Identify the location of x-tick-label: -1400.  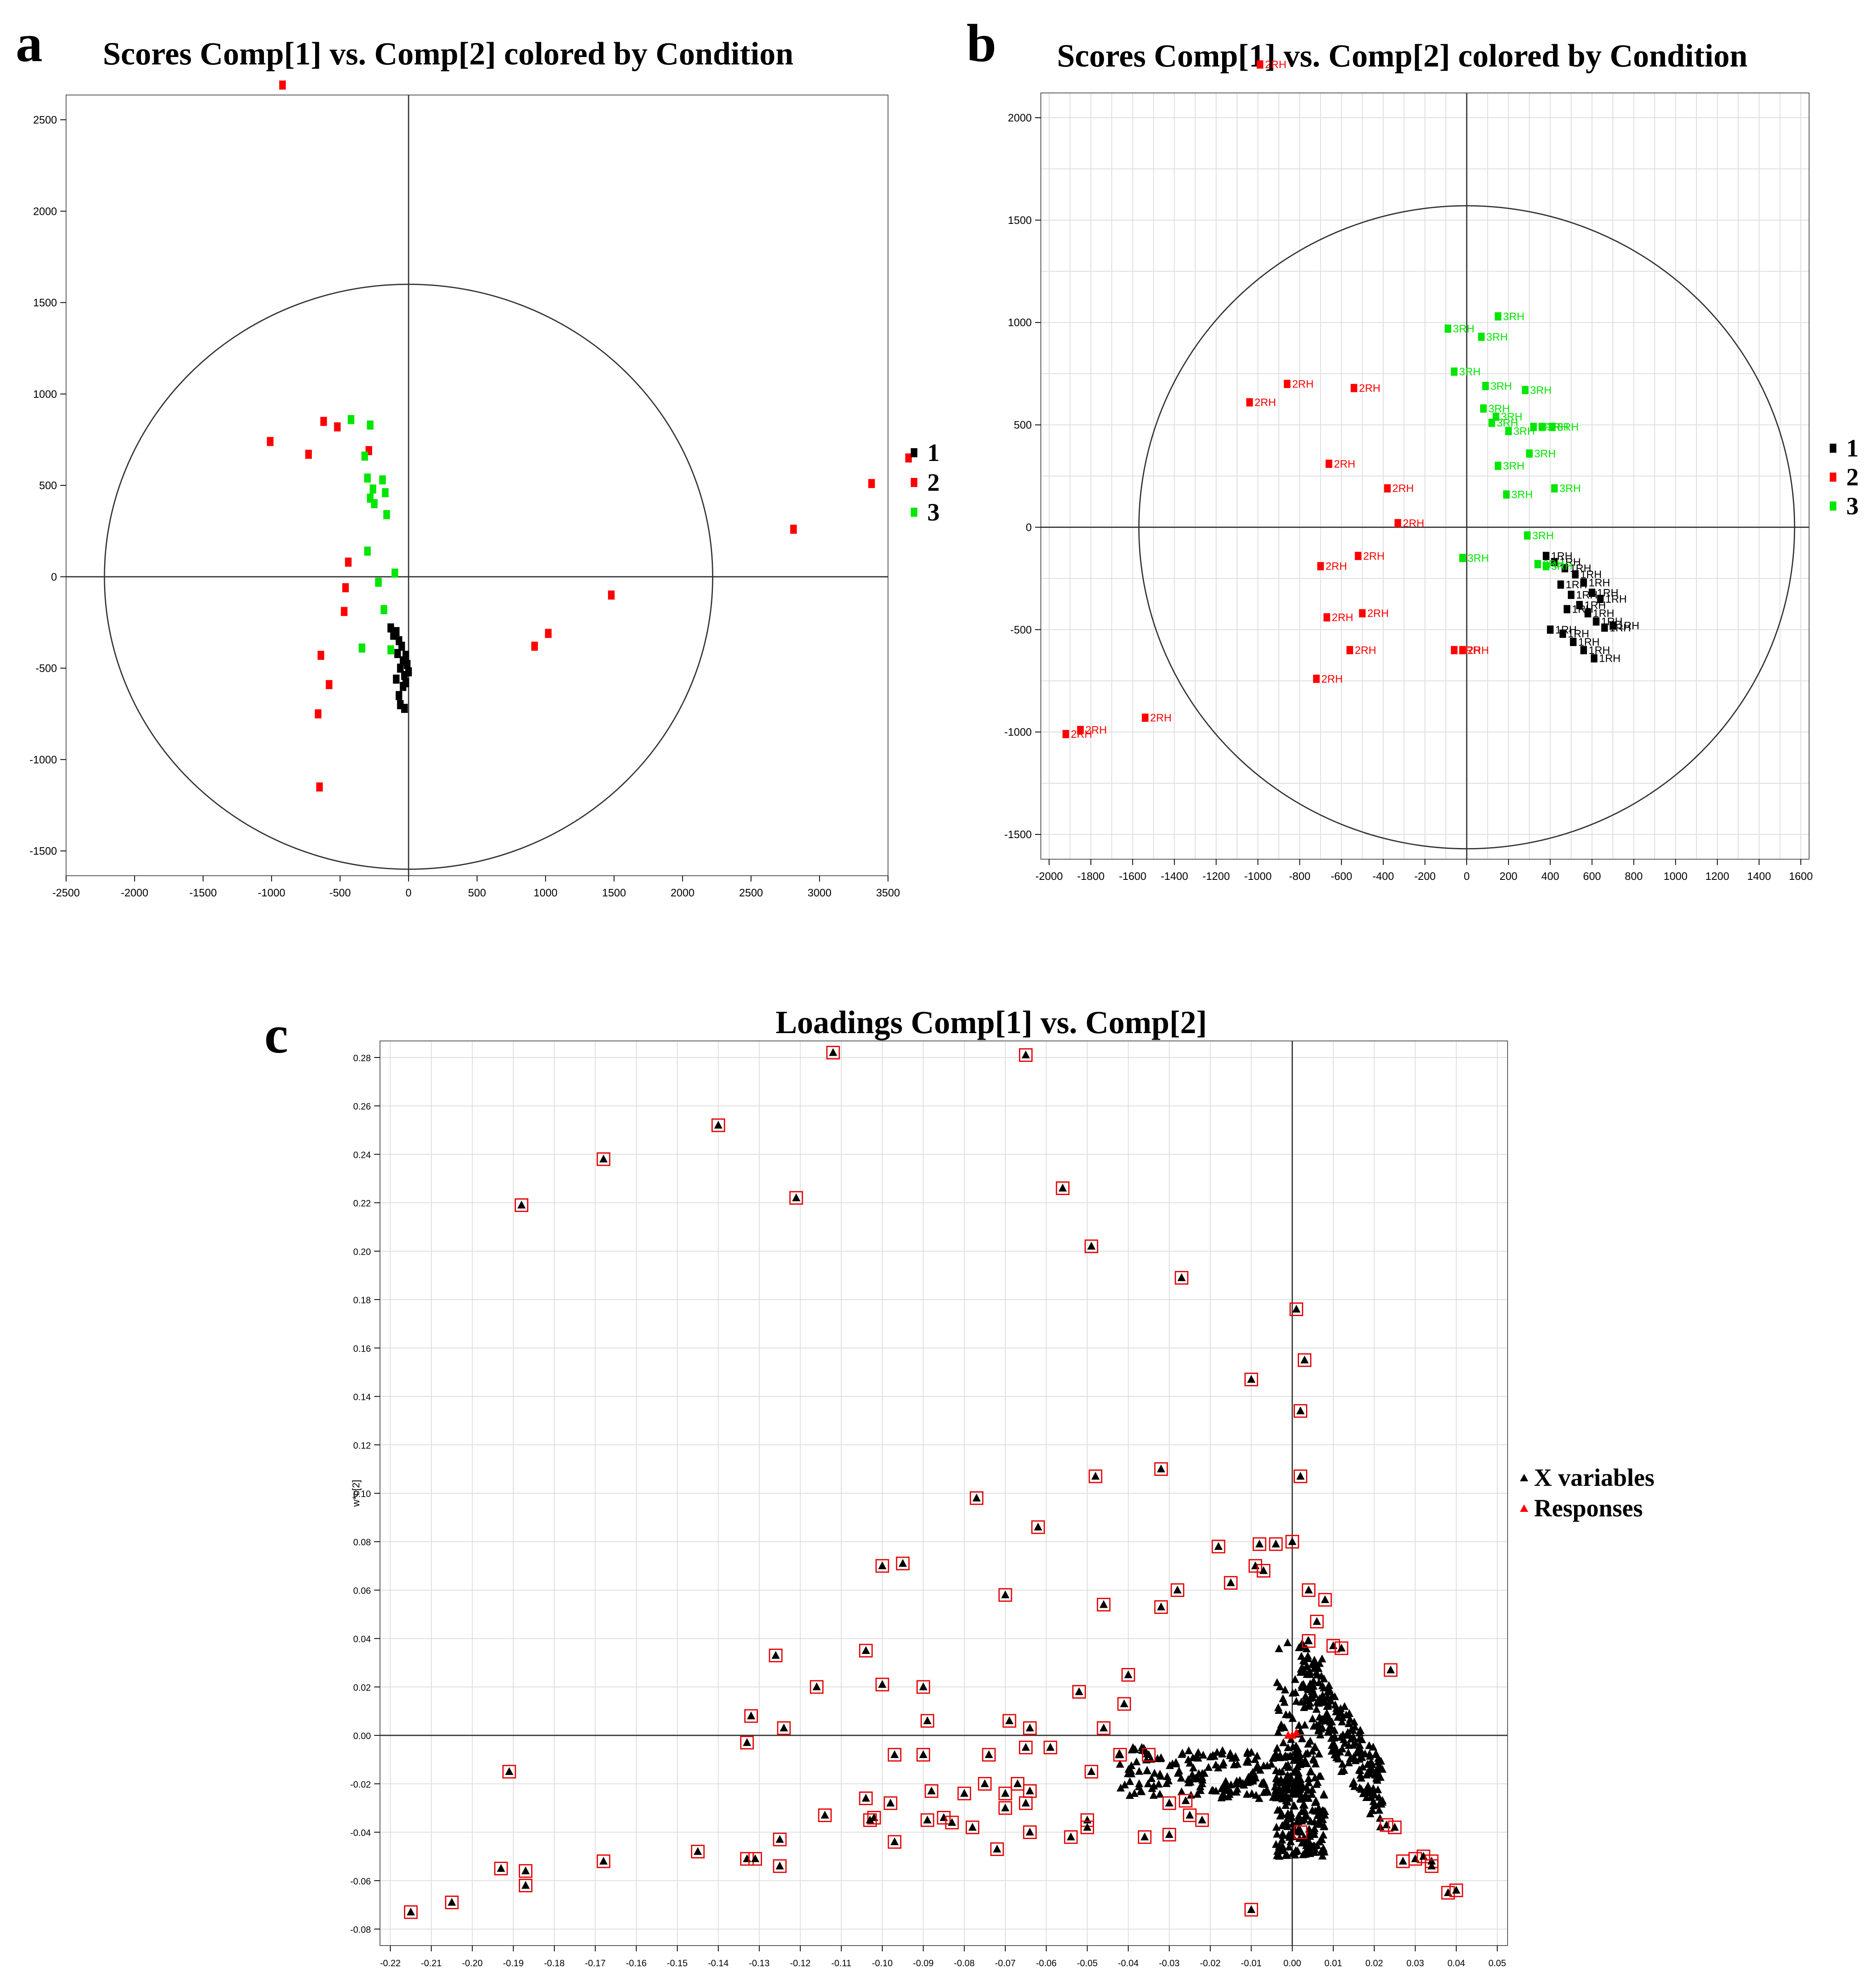
(1174, 876).